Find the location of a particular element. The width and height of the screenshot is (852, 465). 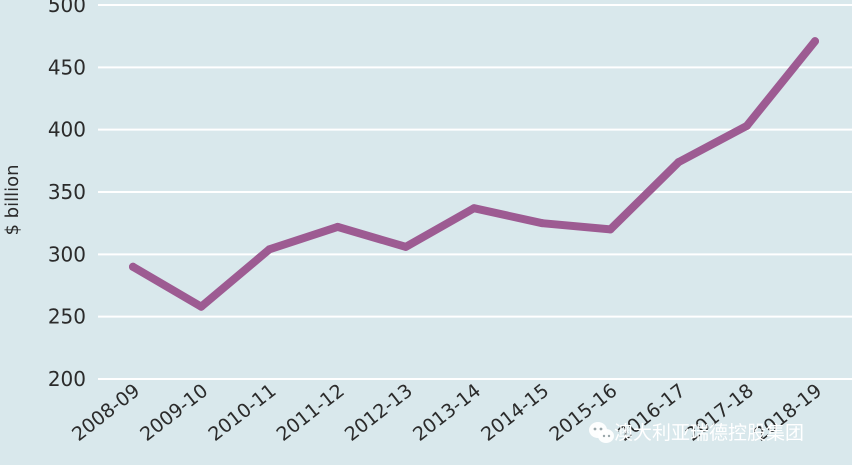

y-tick-label: 350 is located at coordinates (67, 192).